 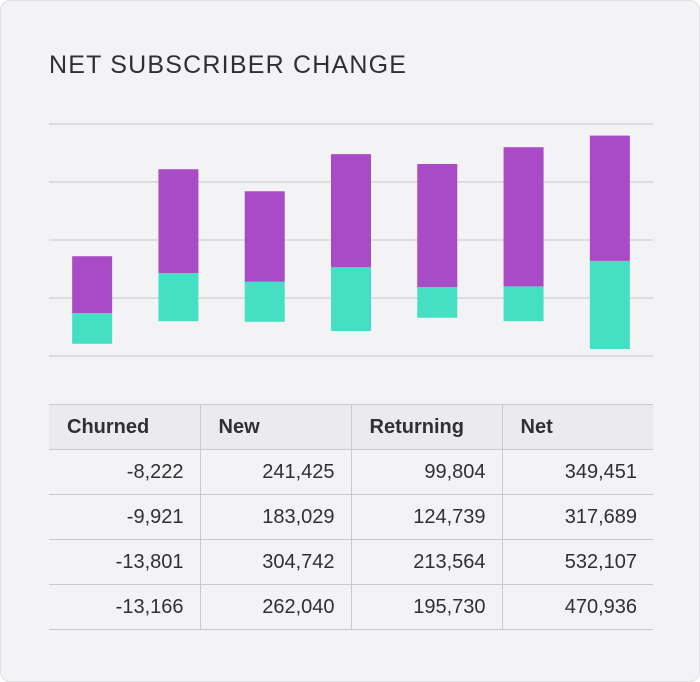 What do you see at coordinates (426, 517) in the screenshot?
I see `table-cell: 124,739` at bounding box center [426, 517].